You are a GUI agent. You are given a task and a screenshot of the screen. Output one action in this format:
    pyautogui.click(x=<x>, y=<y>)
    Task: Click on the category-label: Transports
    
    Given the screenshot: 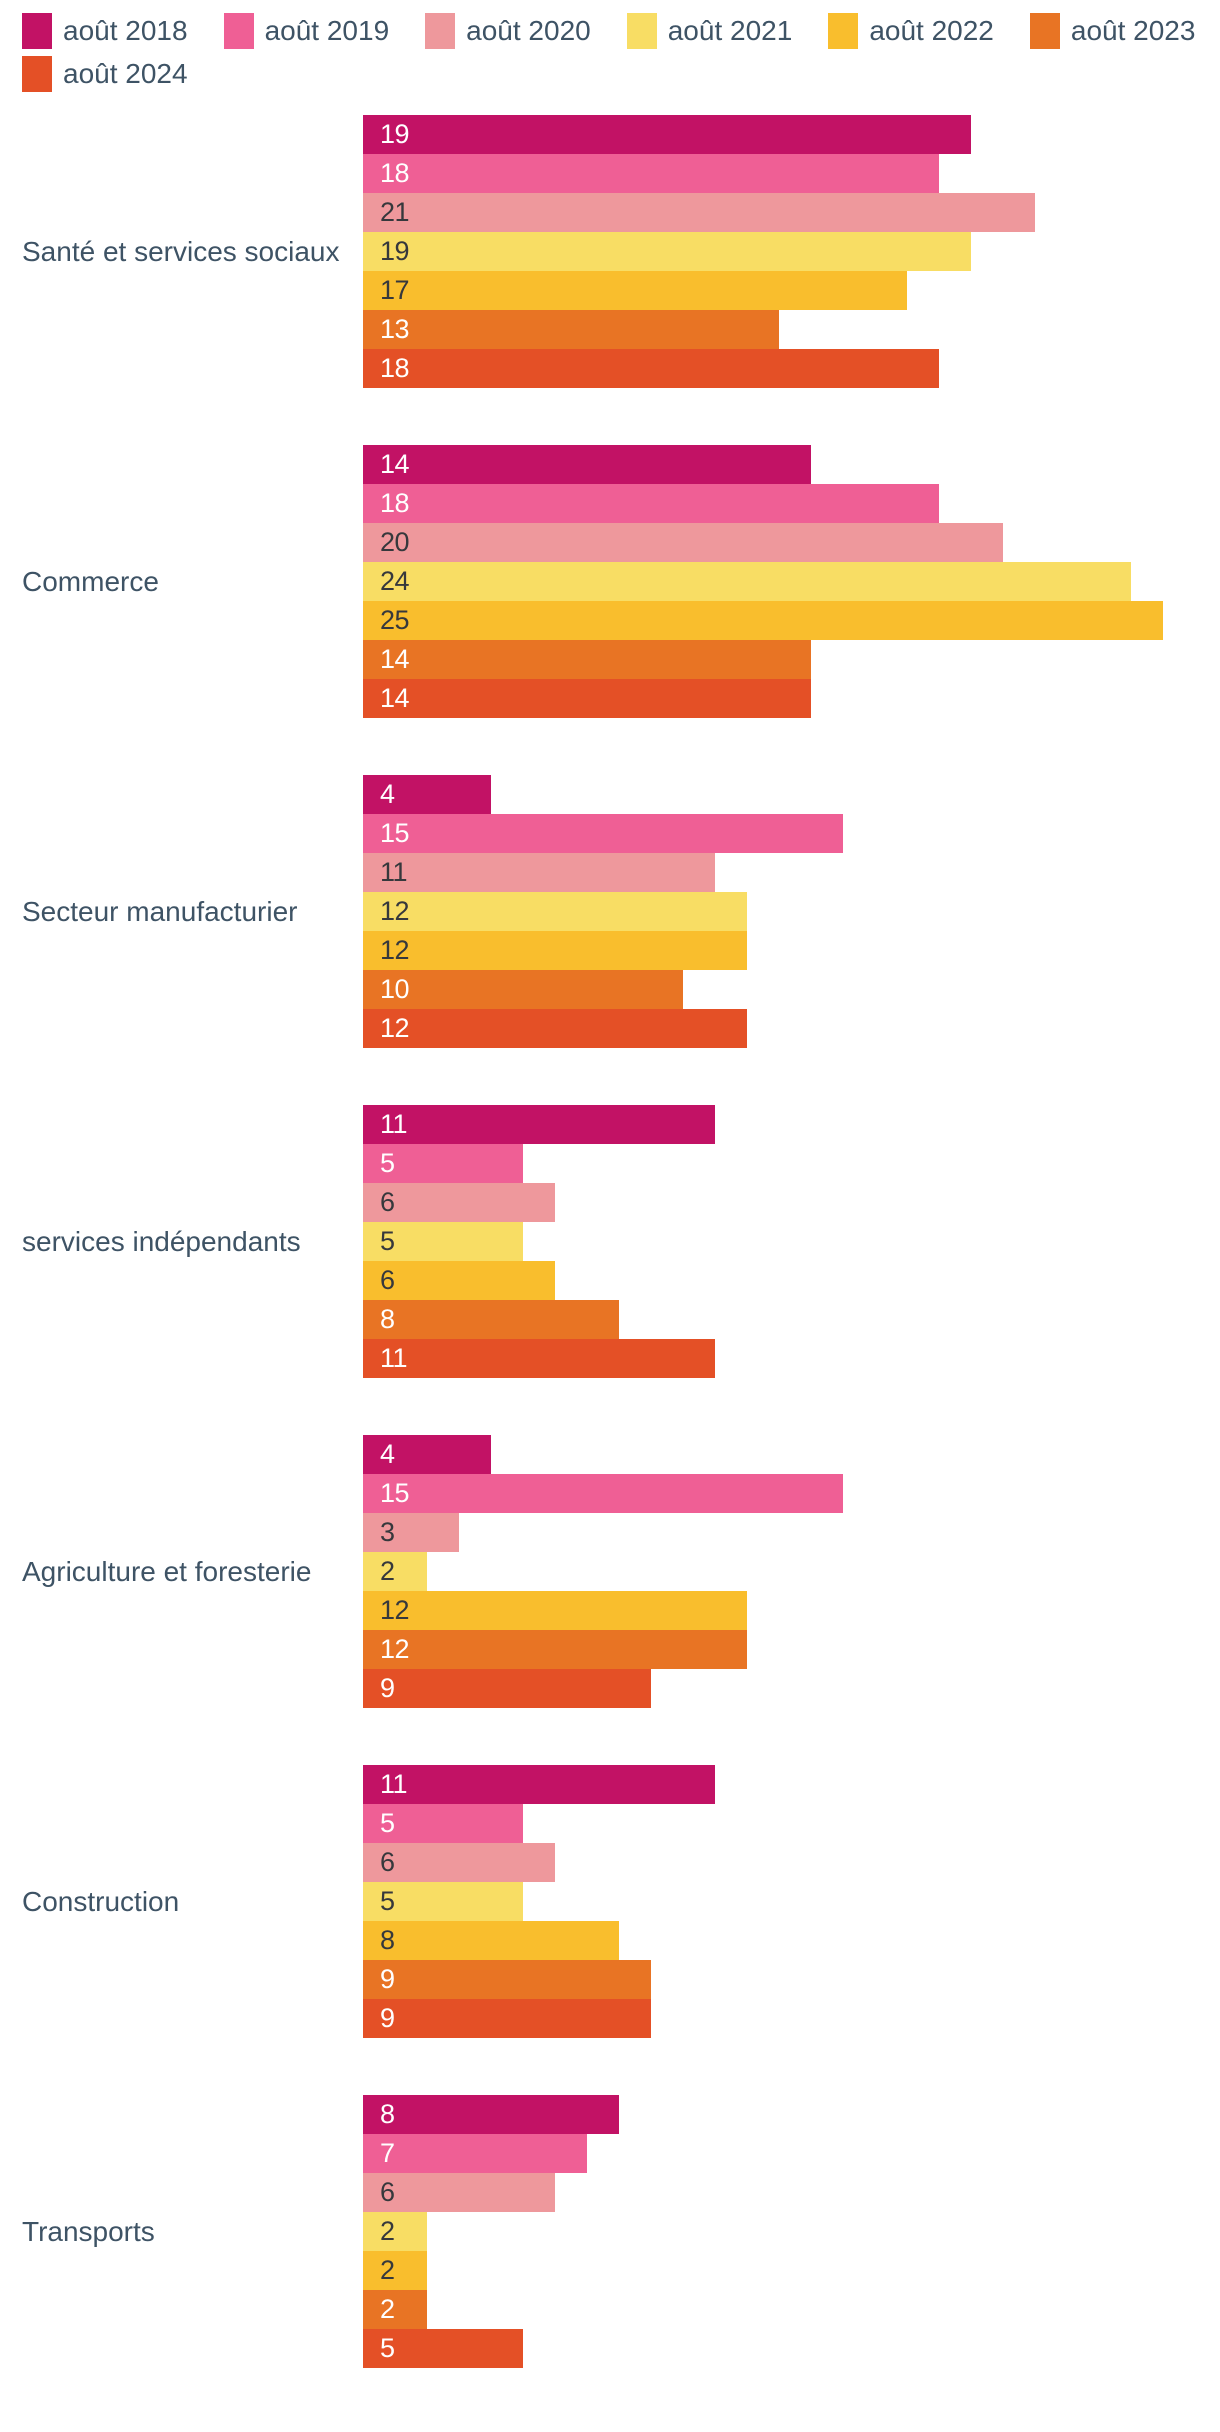 What is the action you would take?
    pyautogui.click(x=88, y=2231)
    